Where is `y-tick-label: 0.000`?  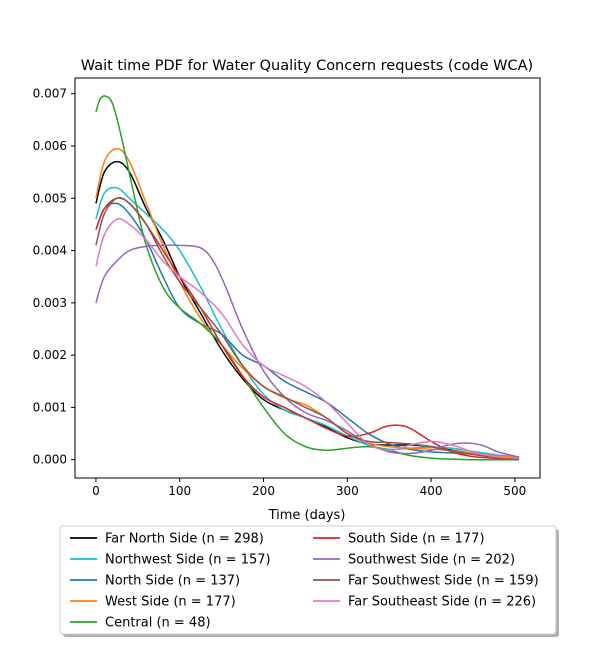
y-tick-label: 0.000 is located at coordinates (50, 460).